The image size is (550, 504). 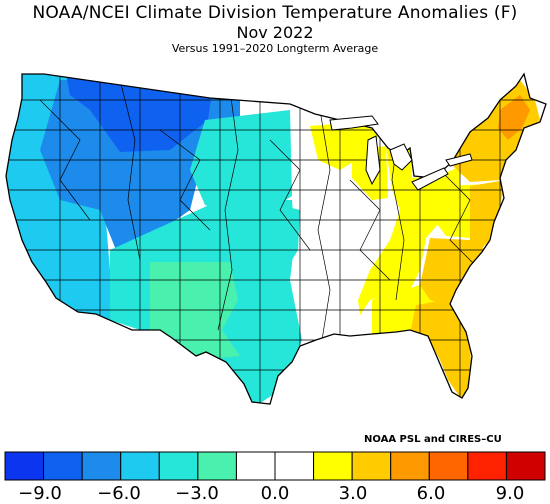 I want to click on lake-michigan, so click(x=373, y=160).